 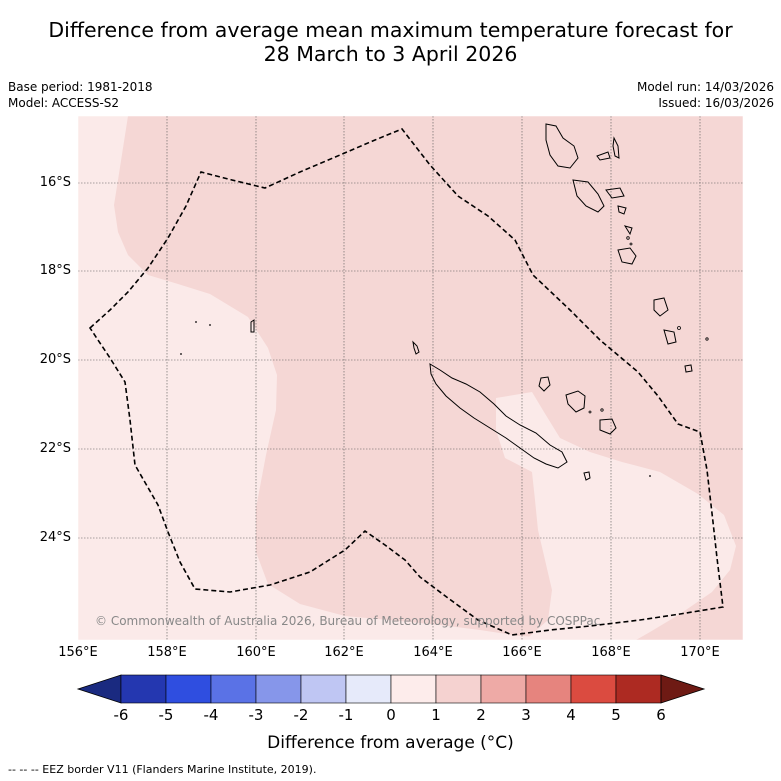 What do you see at coordinates (571, 715) in the screenshot?
I see `colorbar-tick: 4` at bounding box center [571, 715].